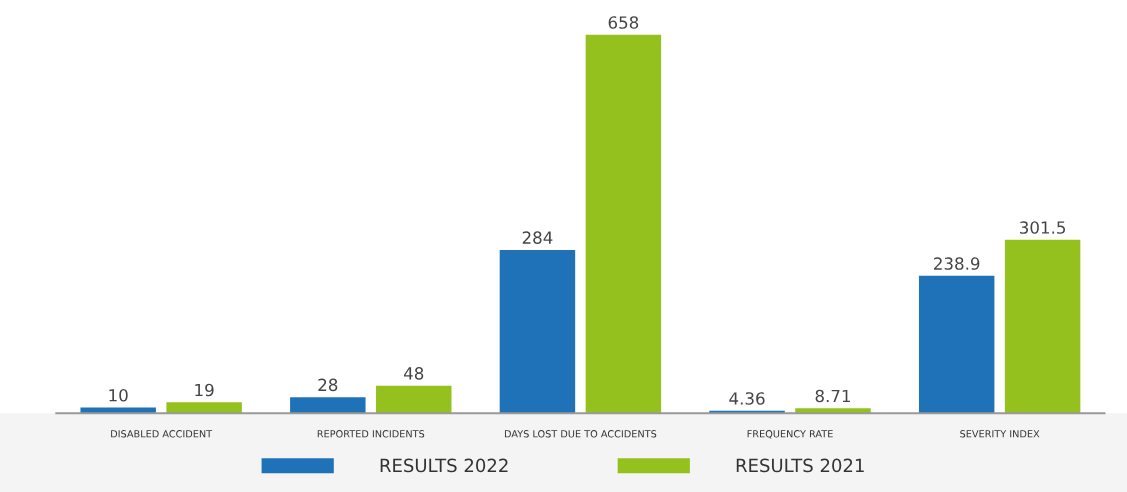 The image size is (1127, 492). I want to click on x-tick-label: DAYS LOST DUE TO ACCIDENTS, so click(580, 434).